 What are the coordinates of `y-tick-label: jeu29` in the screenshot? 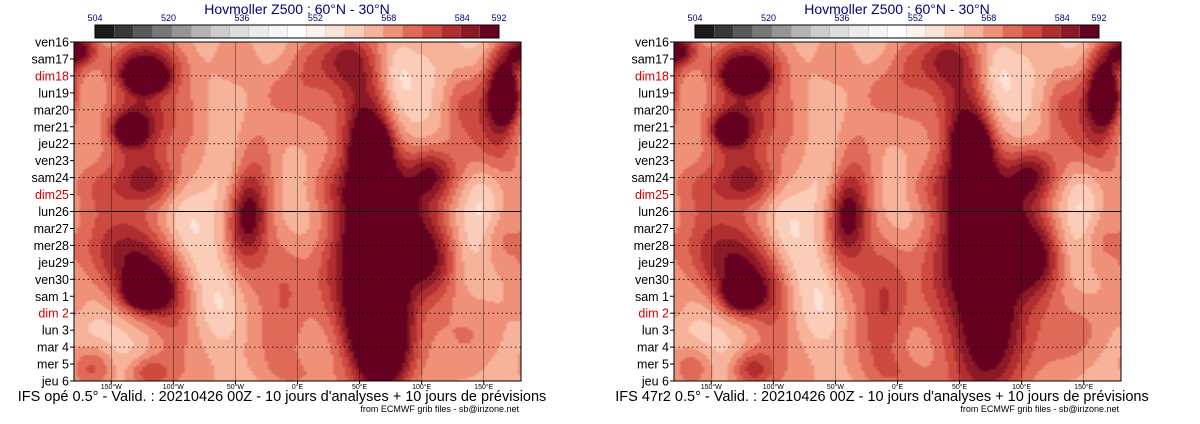 It's located at (53, 263).